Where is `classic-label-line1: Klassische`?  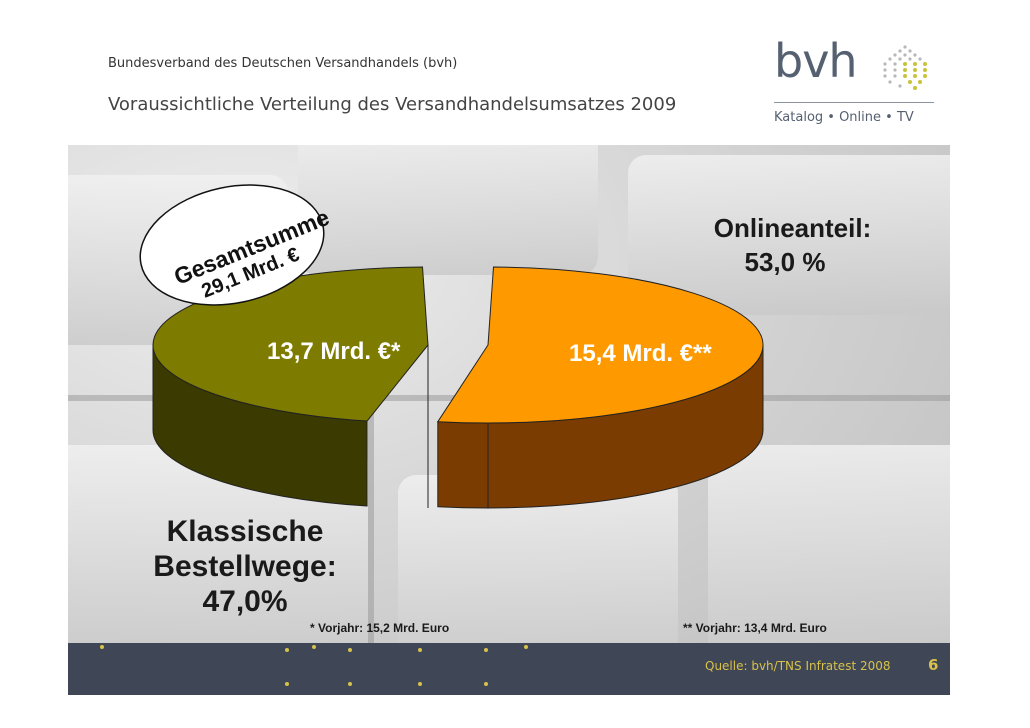
classic-label-line1: Klassische is located at coordinates (245, 531).